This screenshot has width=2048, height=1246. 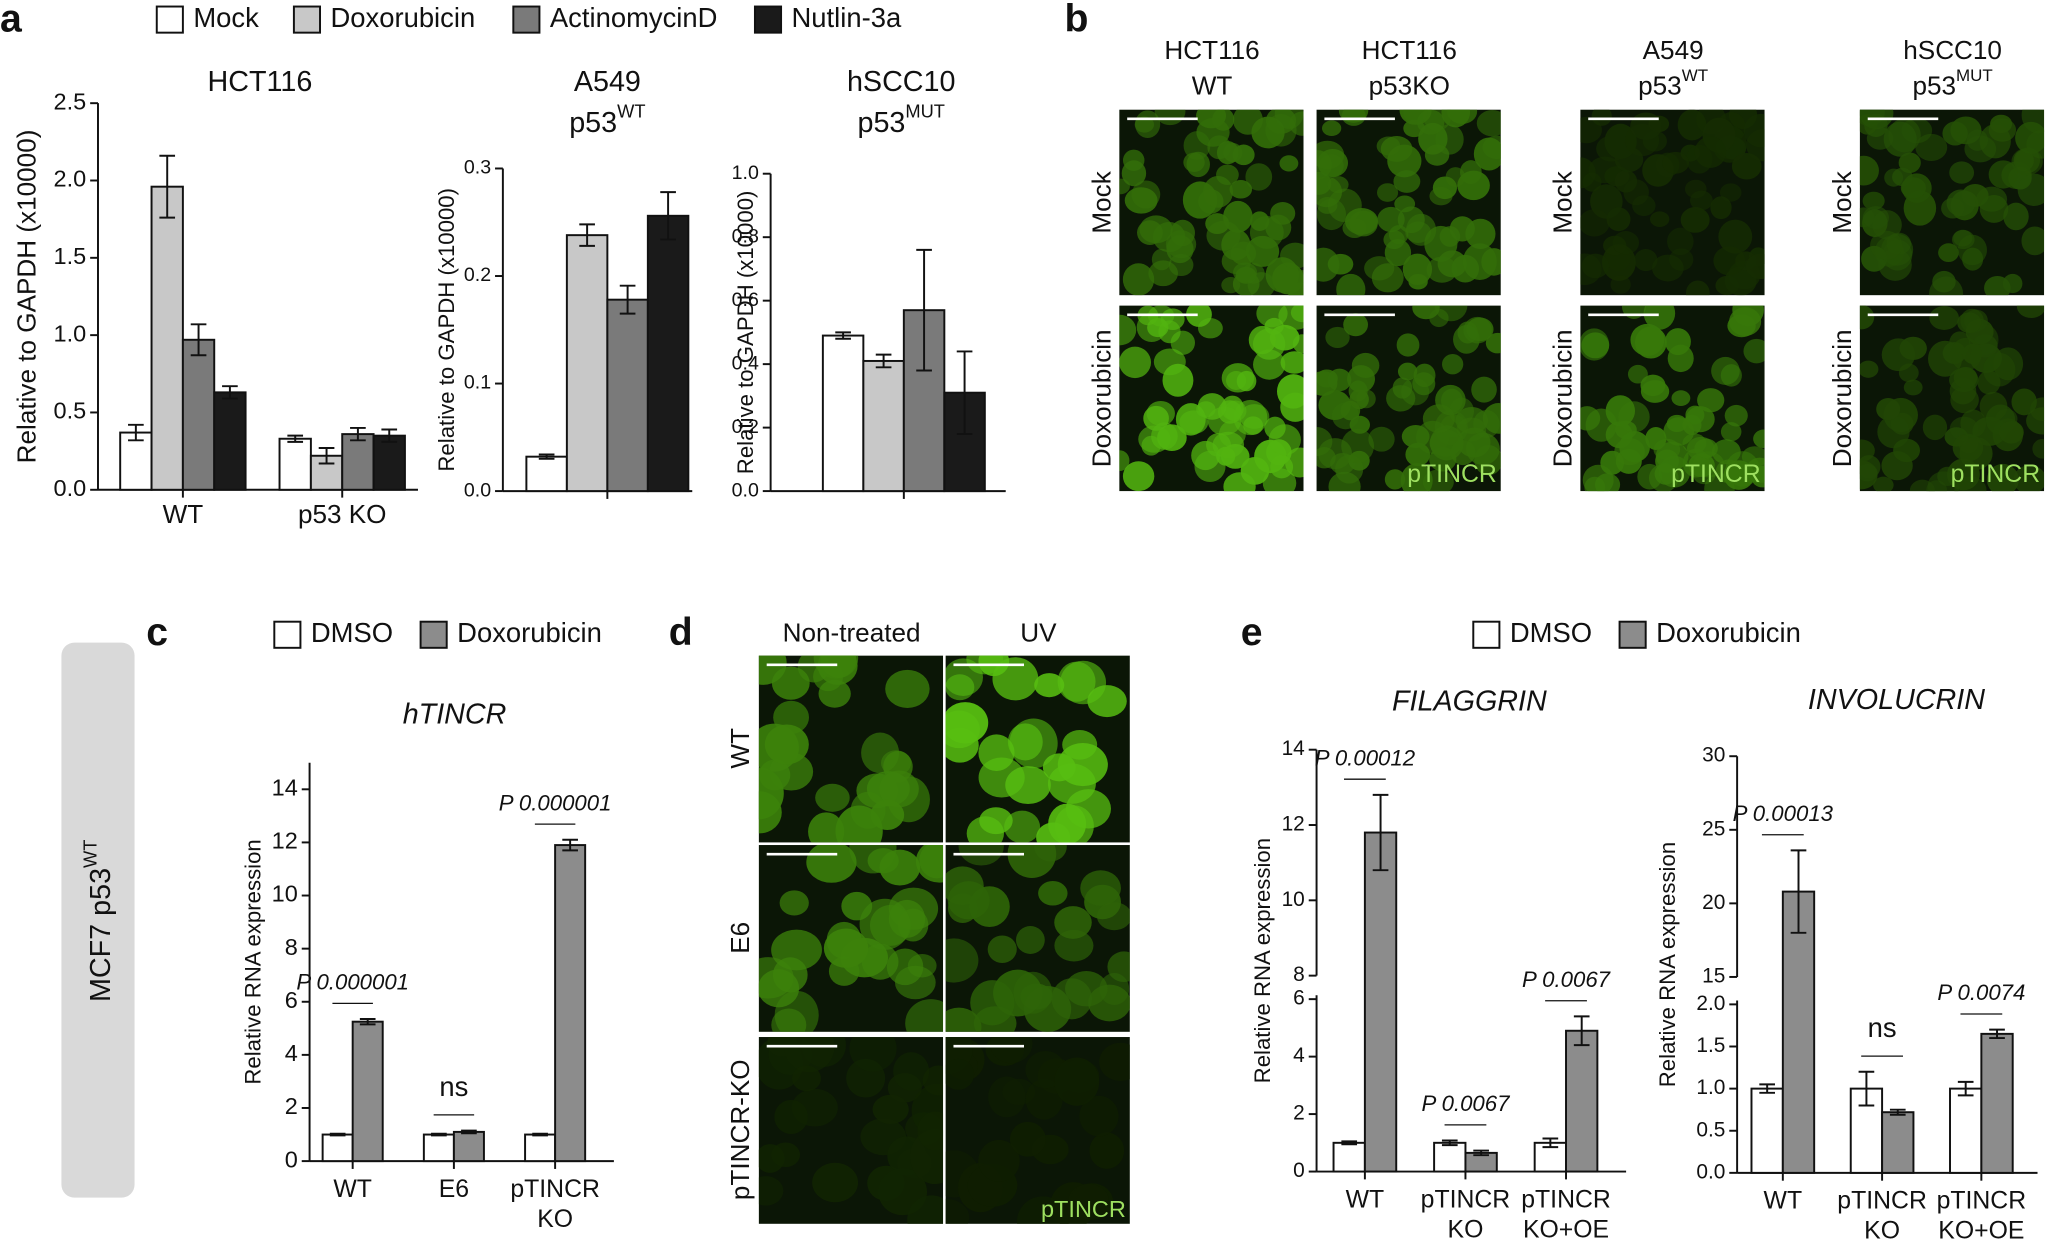 I want to click on y-tick-label: 0.0, so click(x=1710, y=1171).